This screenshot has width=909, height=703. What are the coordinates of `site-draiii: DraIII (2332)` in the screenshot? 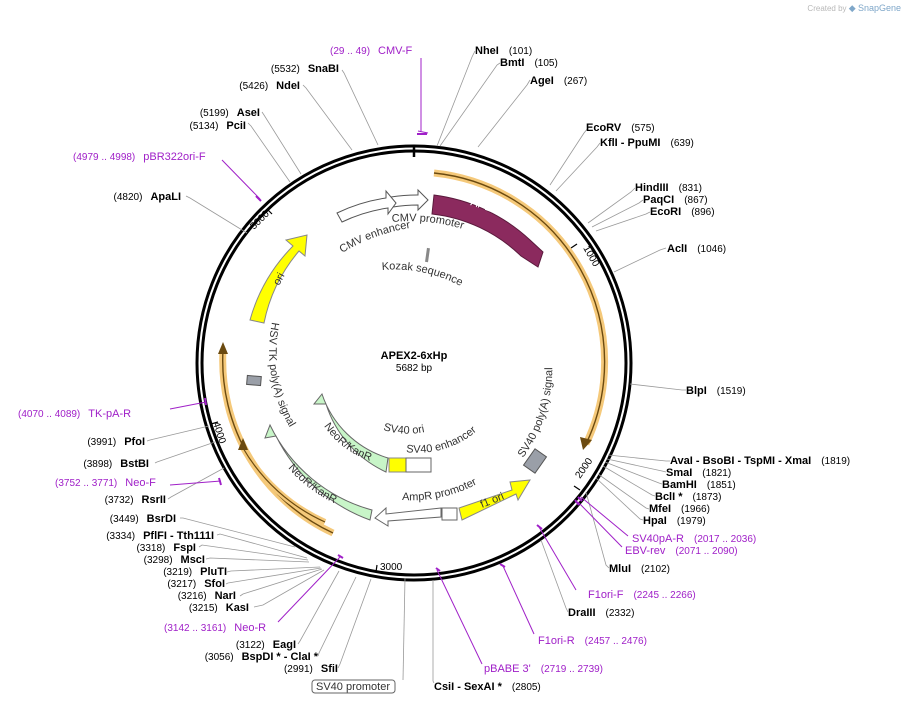 It's located at (601, 613).